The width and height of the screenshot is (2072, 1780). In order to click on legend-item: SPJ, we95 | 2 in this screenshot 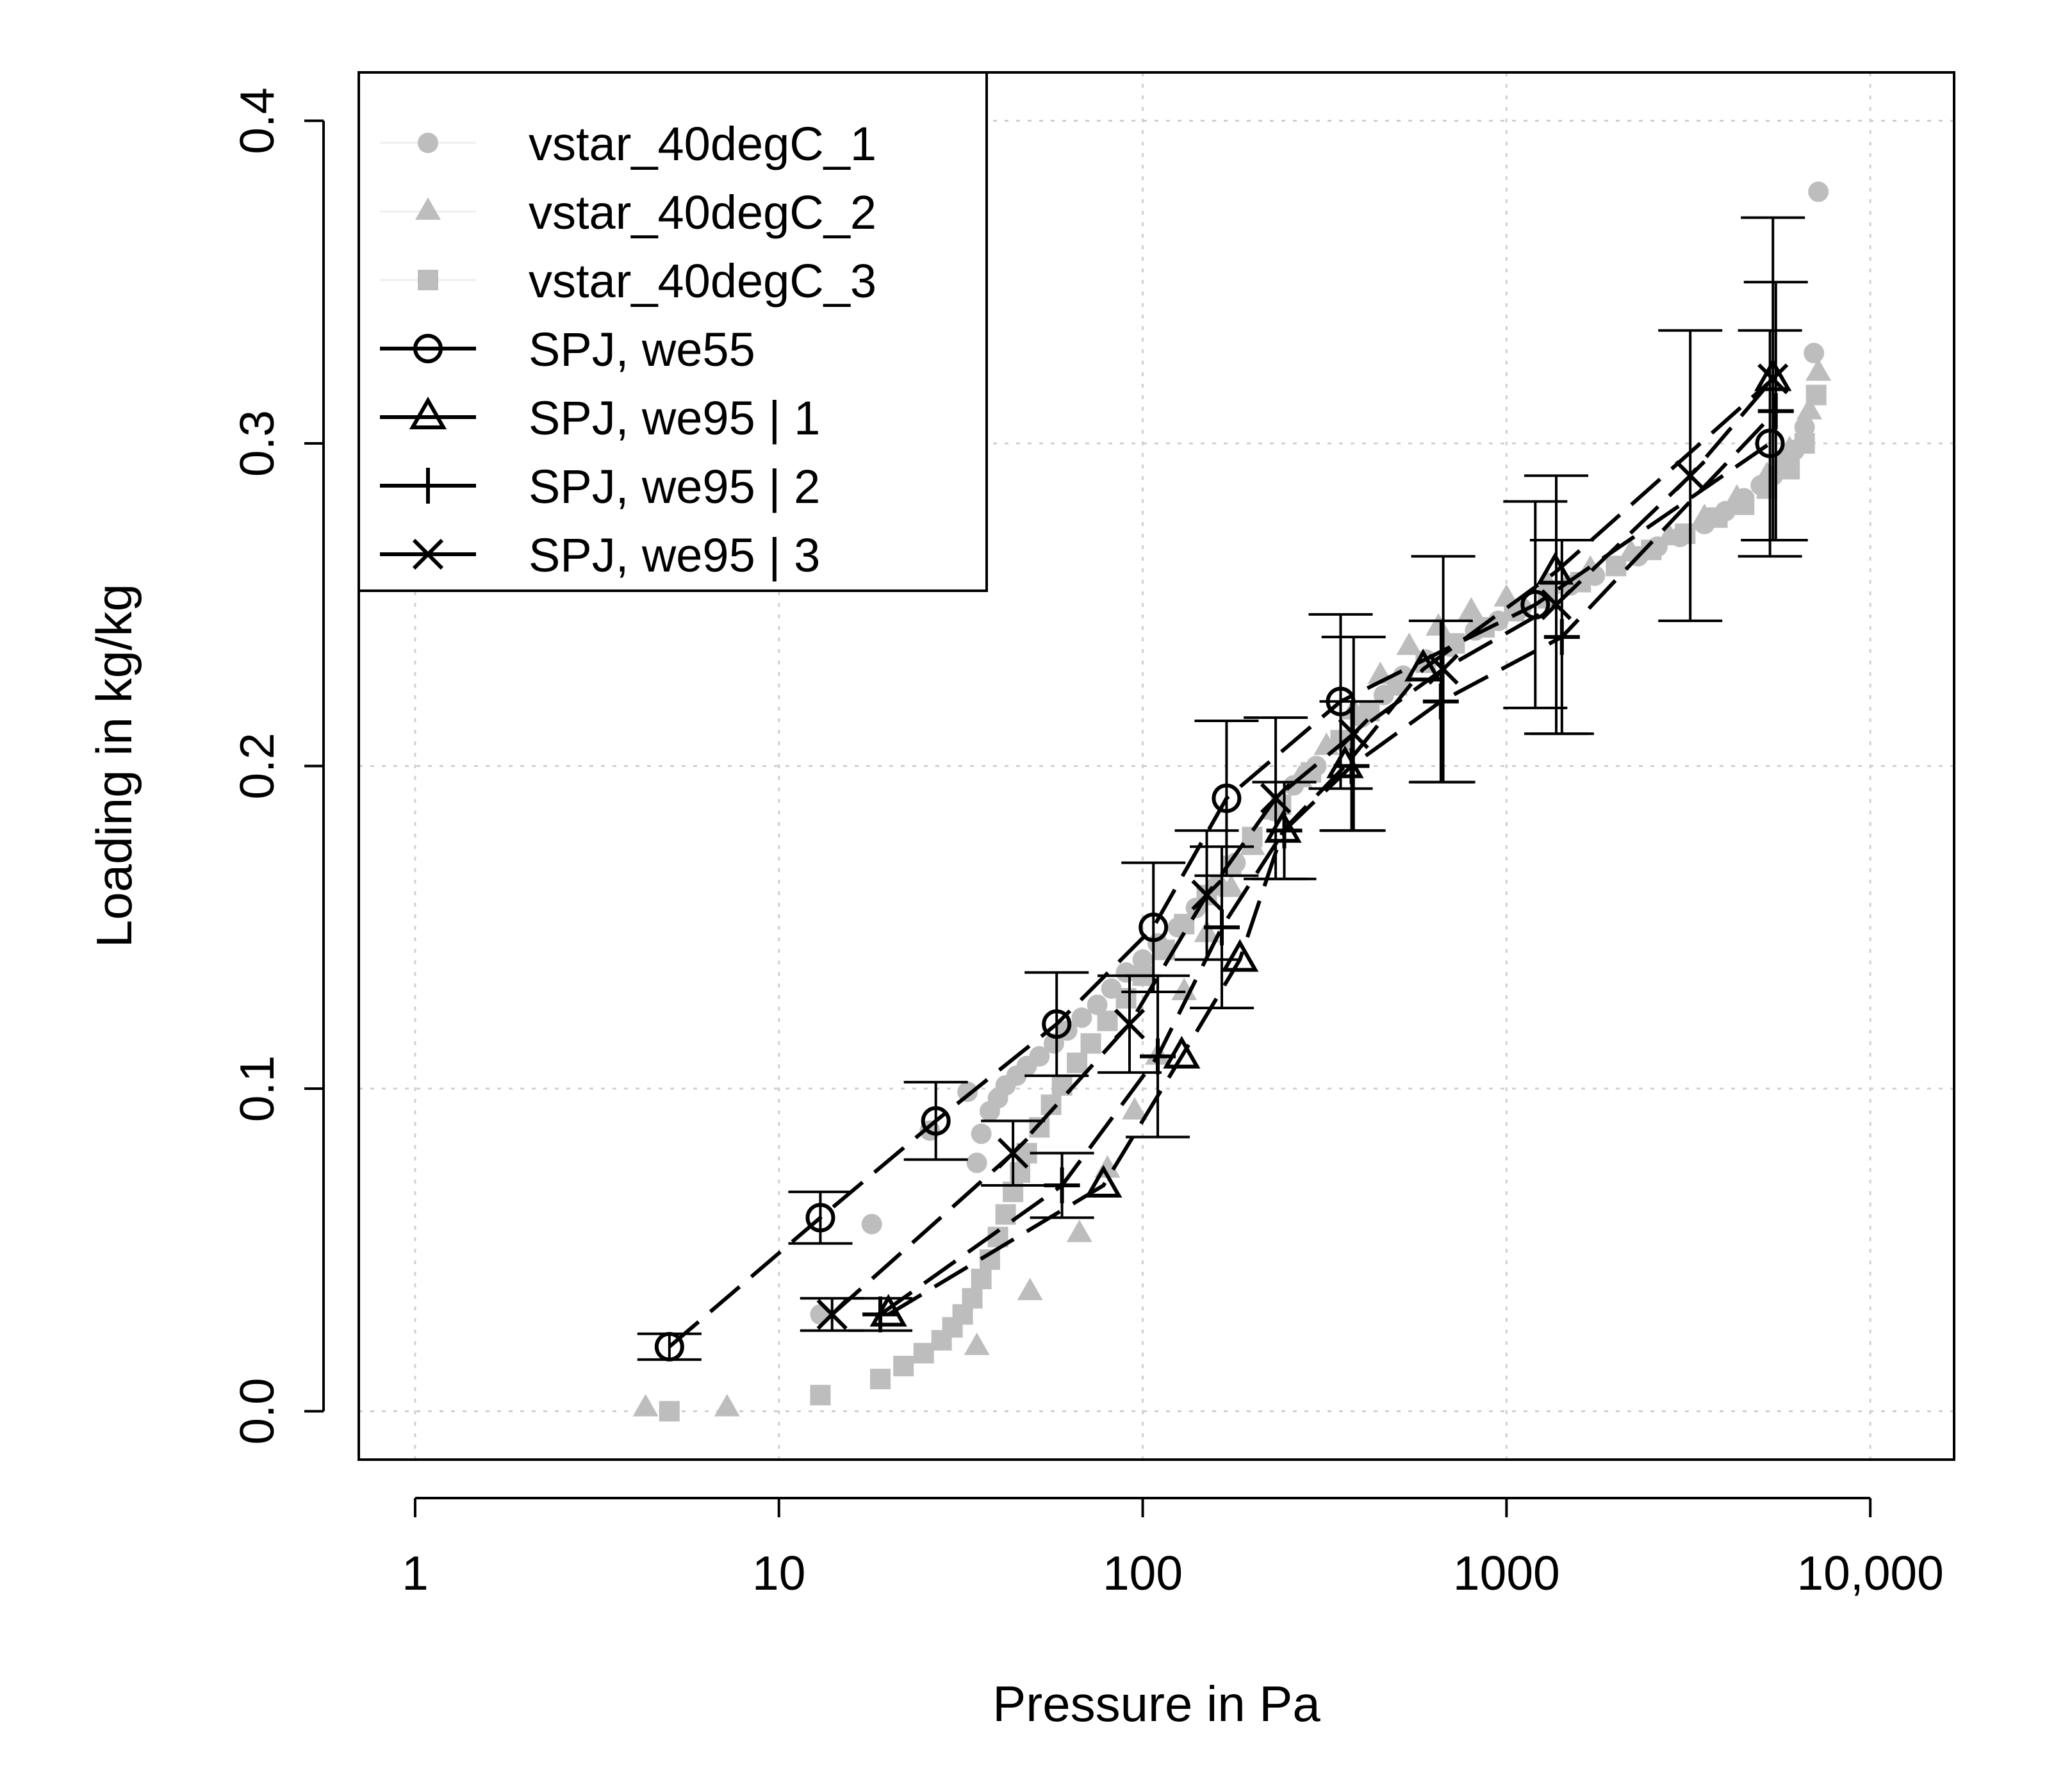, I will do `click(600, 486)`.